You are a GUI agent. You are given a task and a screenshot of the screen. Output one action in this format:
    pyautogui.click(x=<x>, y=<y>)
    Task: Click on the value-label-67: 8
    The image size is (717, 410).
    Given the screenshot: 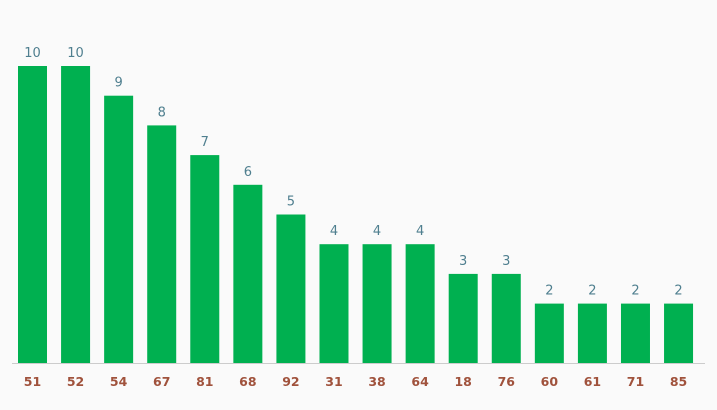 What is the action you would take?
    pyautogui.click(x=162, y=112)
    